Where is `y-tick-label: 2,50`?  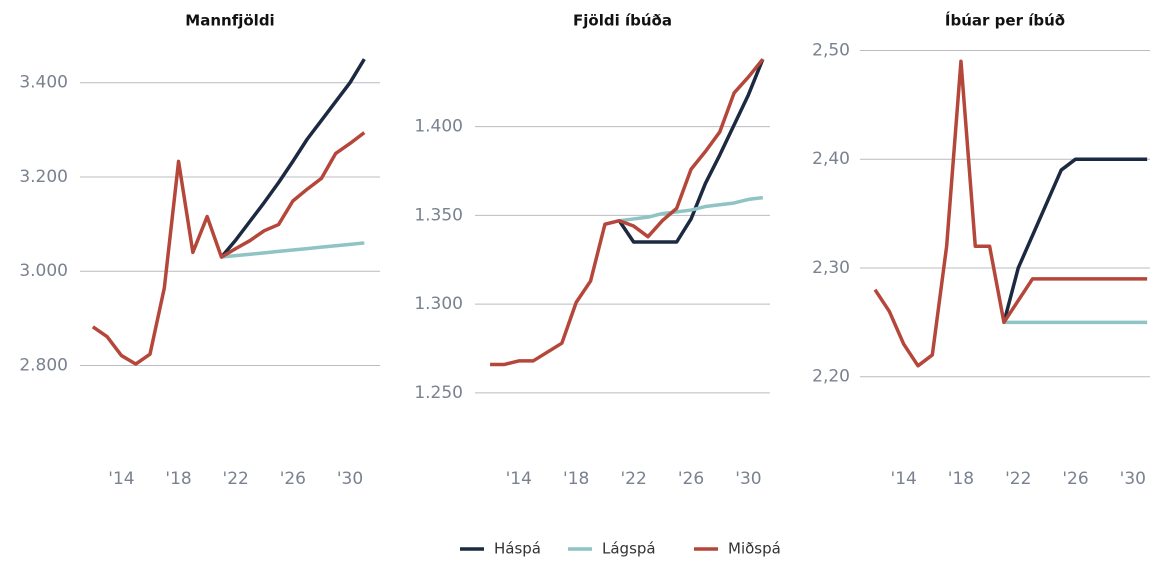
y-tick-label: 2,50 is located at coordinates (831, 50).